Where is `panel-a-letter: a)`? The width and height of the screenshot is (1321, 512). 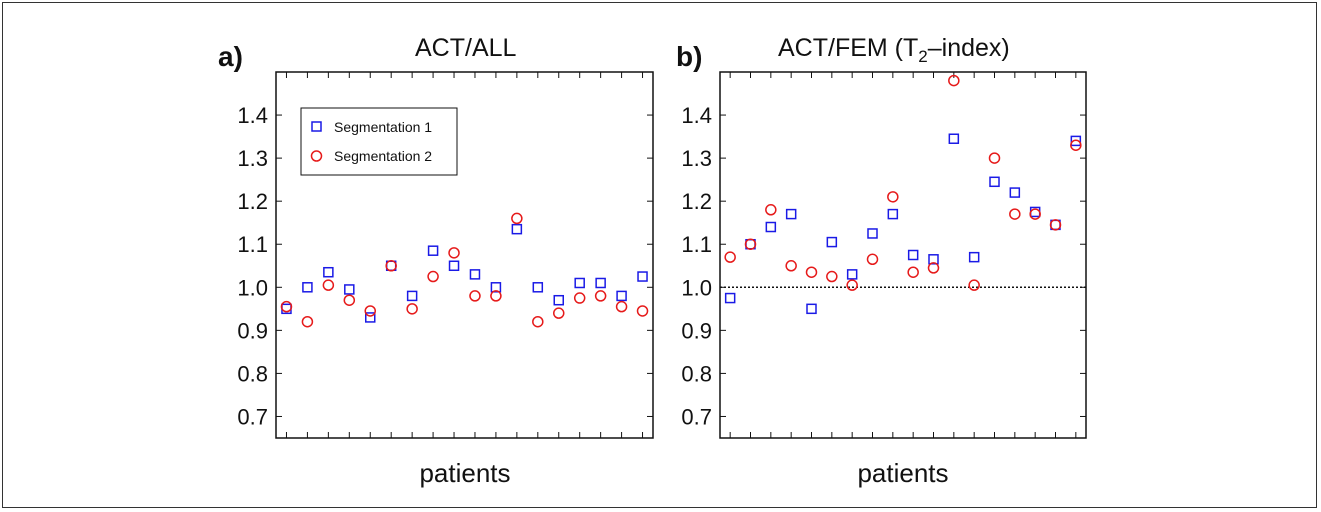
panel-a-letter: a) is located at coordinates (230, 56).